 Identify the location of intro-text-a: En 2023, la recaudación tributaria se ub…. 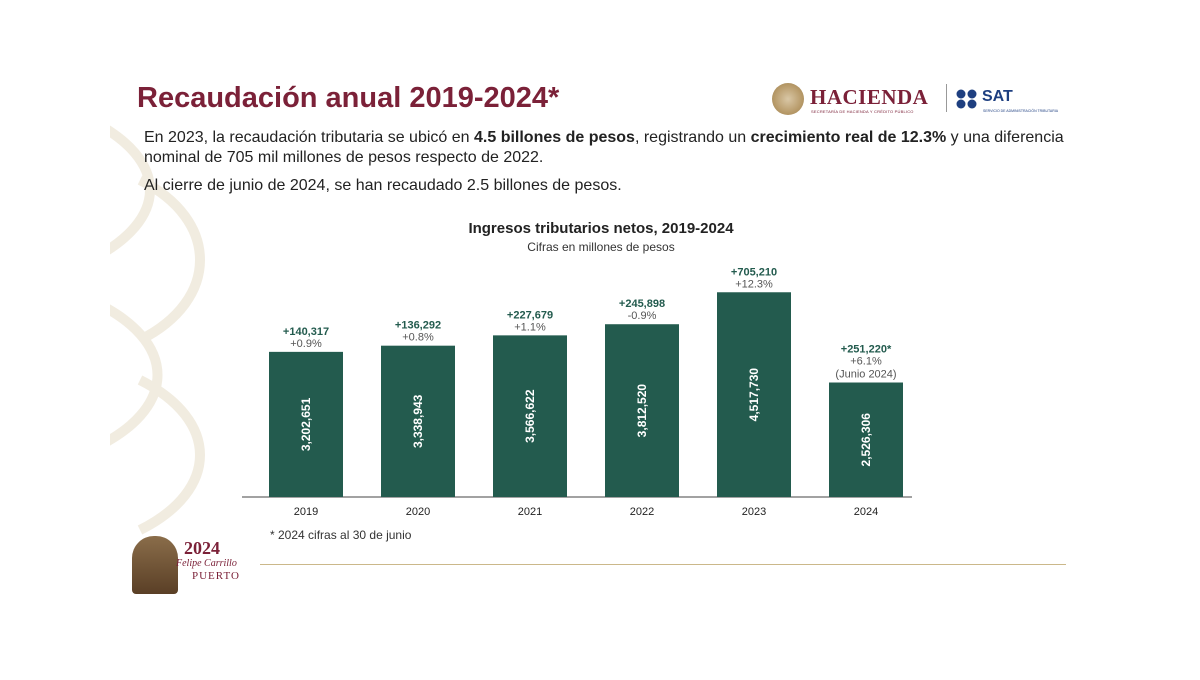
(309, 137).